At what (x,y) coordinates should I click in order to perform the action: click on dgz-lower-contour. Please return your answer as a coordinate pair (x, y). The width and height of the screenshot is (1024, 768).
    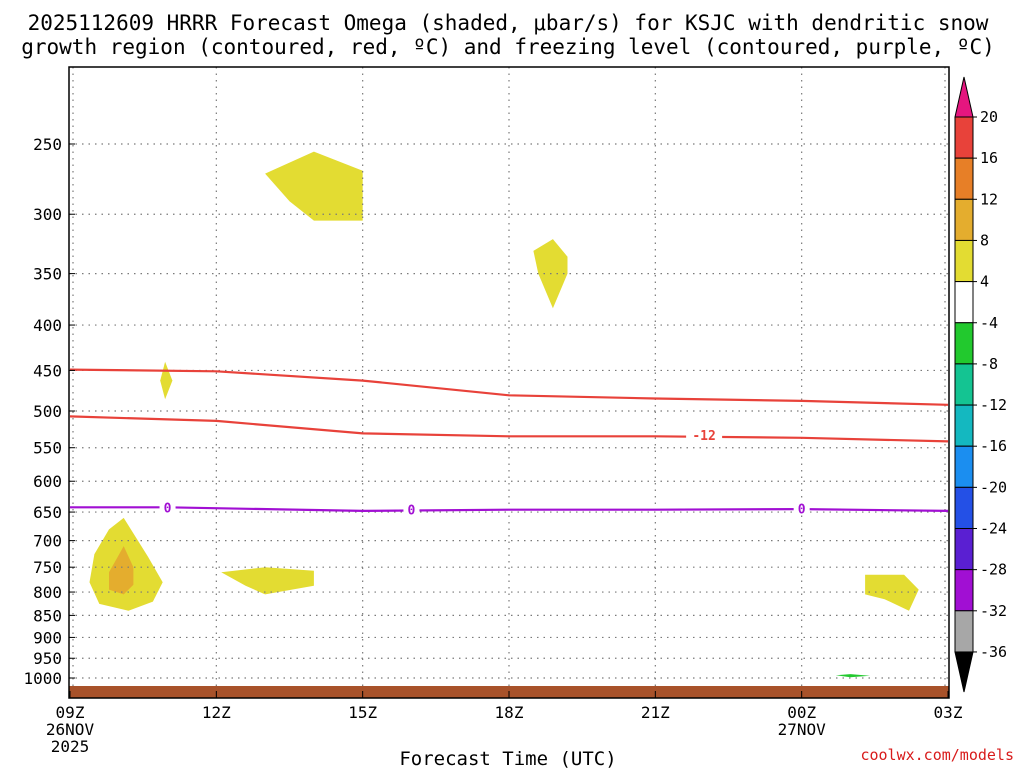
    Looking at the image, I should click on (509, 429).